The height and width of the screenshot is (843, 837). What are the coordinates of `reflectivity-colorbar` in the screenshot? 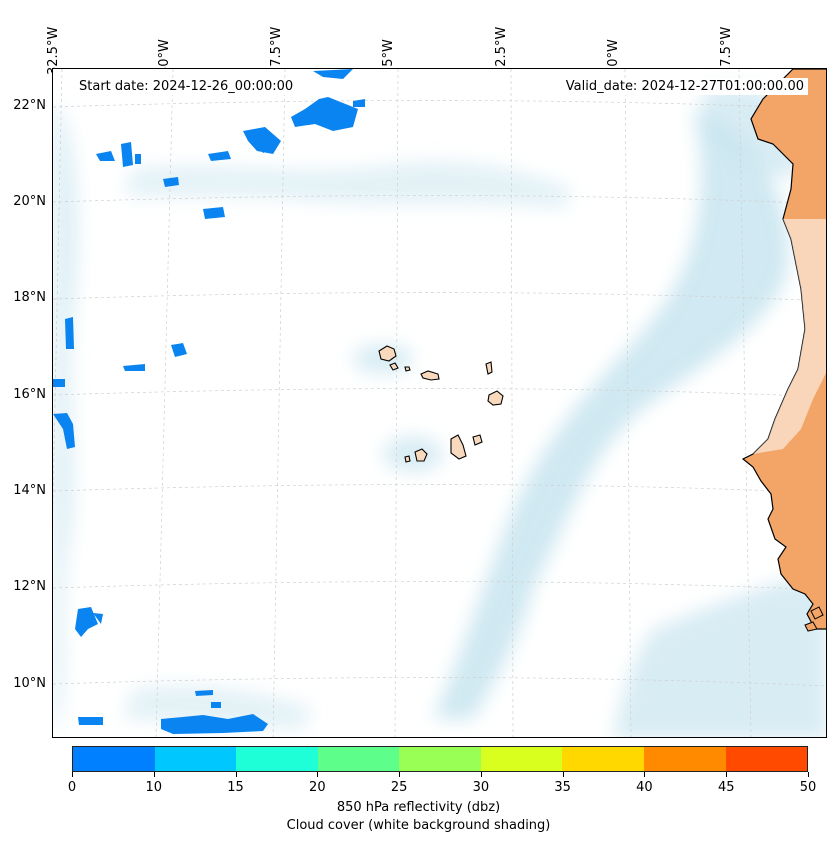 It's located at (440, 759).